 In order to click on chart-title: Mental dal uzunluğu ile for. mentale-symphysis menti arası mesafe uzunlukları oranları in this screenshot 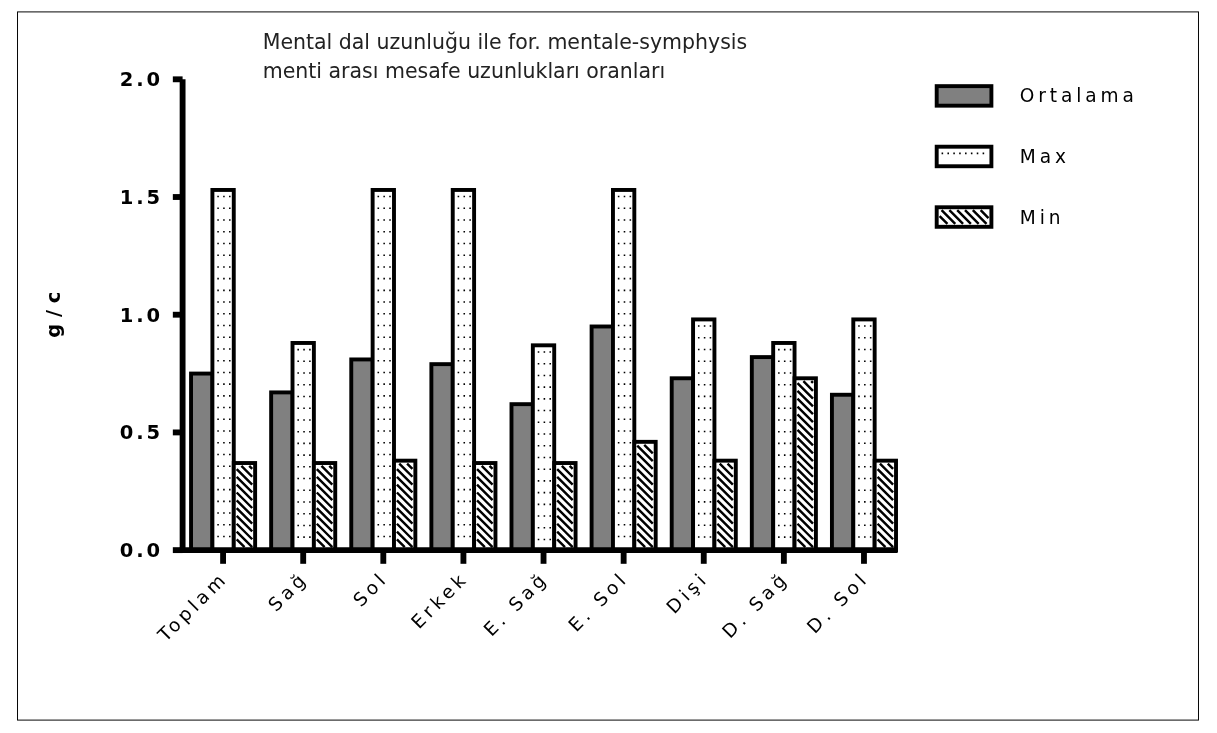, I will do `click(505, 57)`.